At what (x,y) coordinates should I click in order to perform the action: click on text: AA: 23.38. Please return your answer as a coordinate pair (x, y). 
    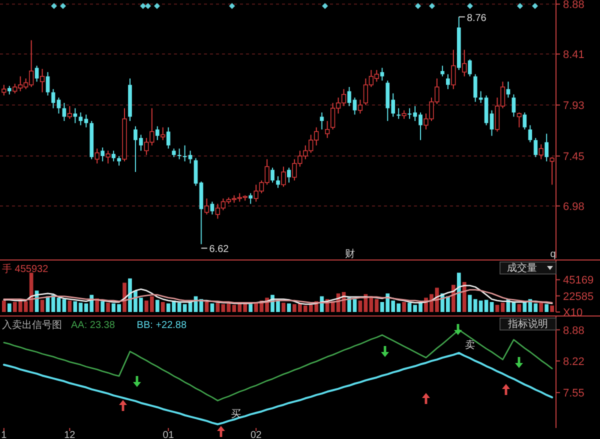
    Looking at the image, I should click on (93, 325).